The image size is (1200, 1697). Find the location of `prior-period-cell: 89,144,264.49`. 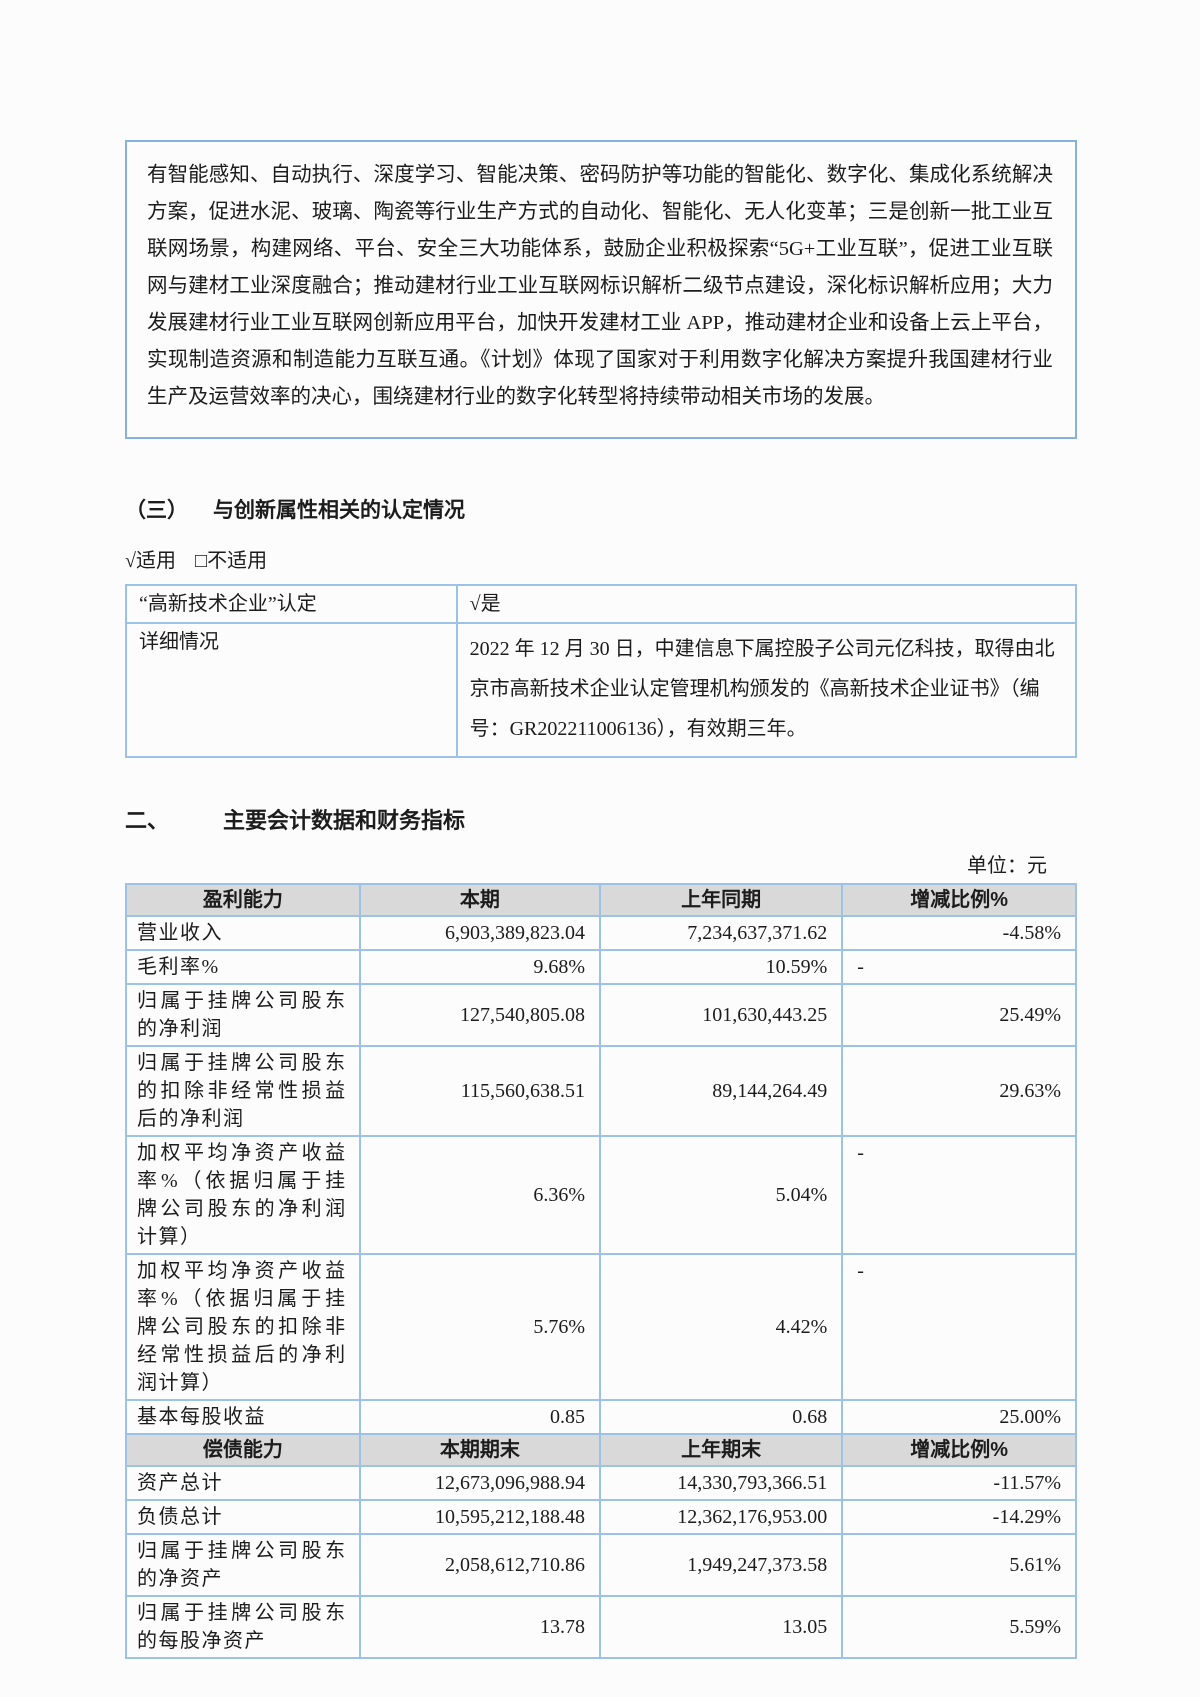

prior-period-cell: 89,144,264.49 is located at coordinates (721, 1091).